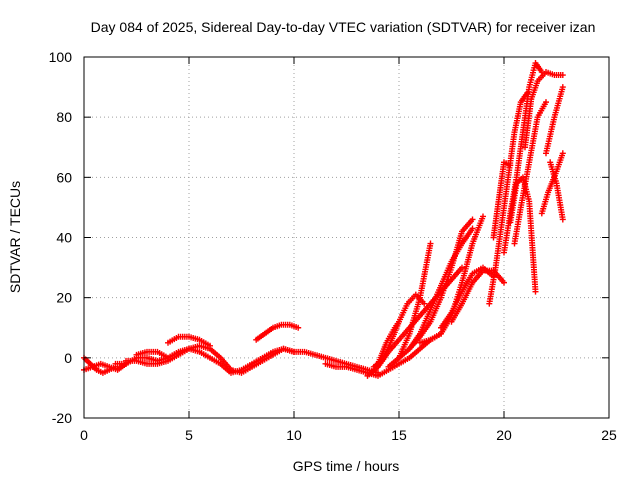 The height and width of the screenshot is (480, 640). Describe the element at coordinates (61, 57) in the screenshot. I see `y-tick-label: 100` at that location.